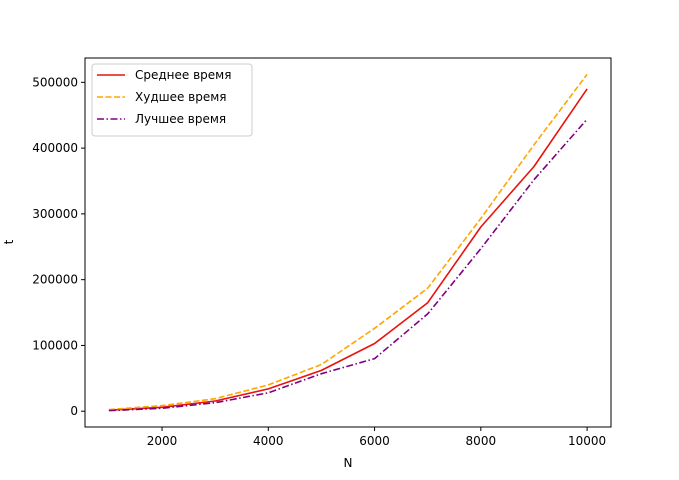  Describe the element at coordinates (183, 75) in the screenshot. I see `legend-label: Среднее время` at that location.